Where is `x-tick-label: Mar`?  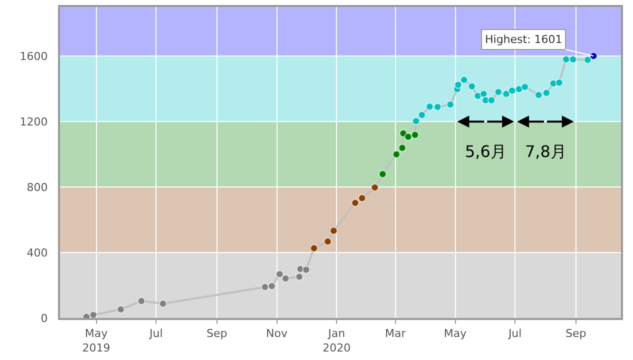 x-tick-label: Mar is located at coordinates (395, 333).